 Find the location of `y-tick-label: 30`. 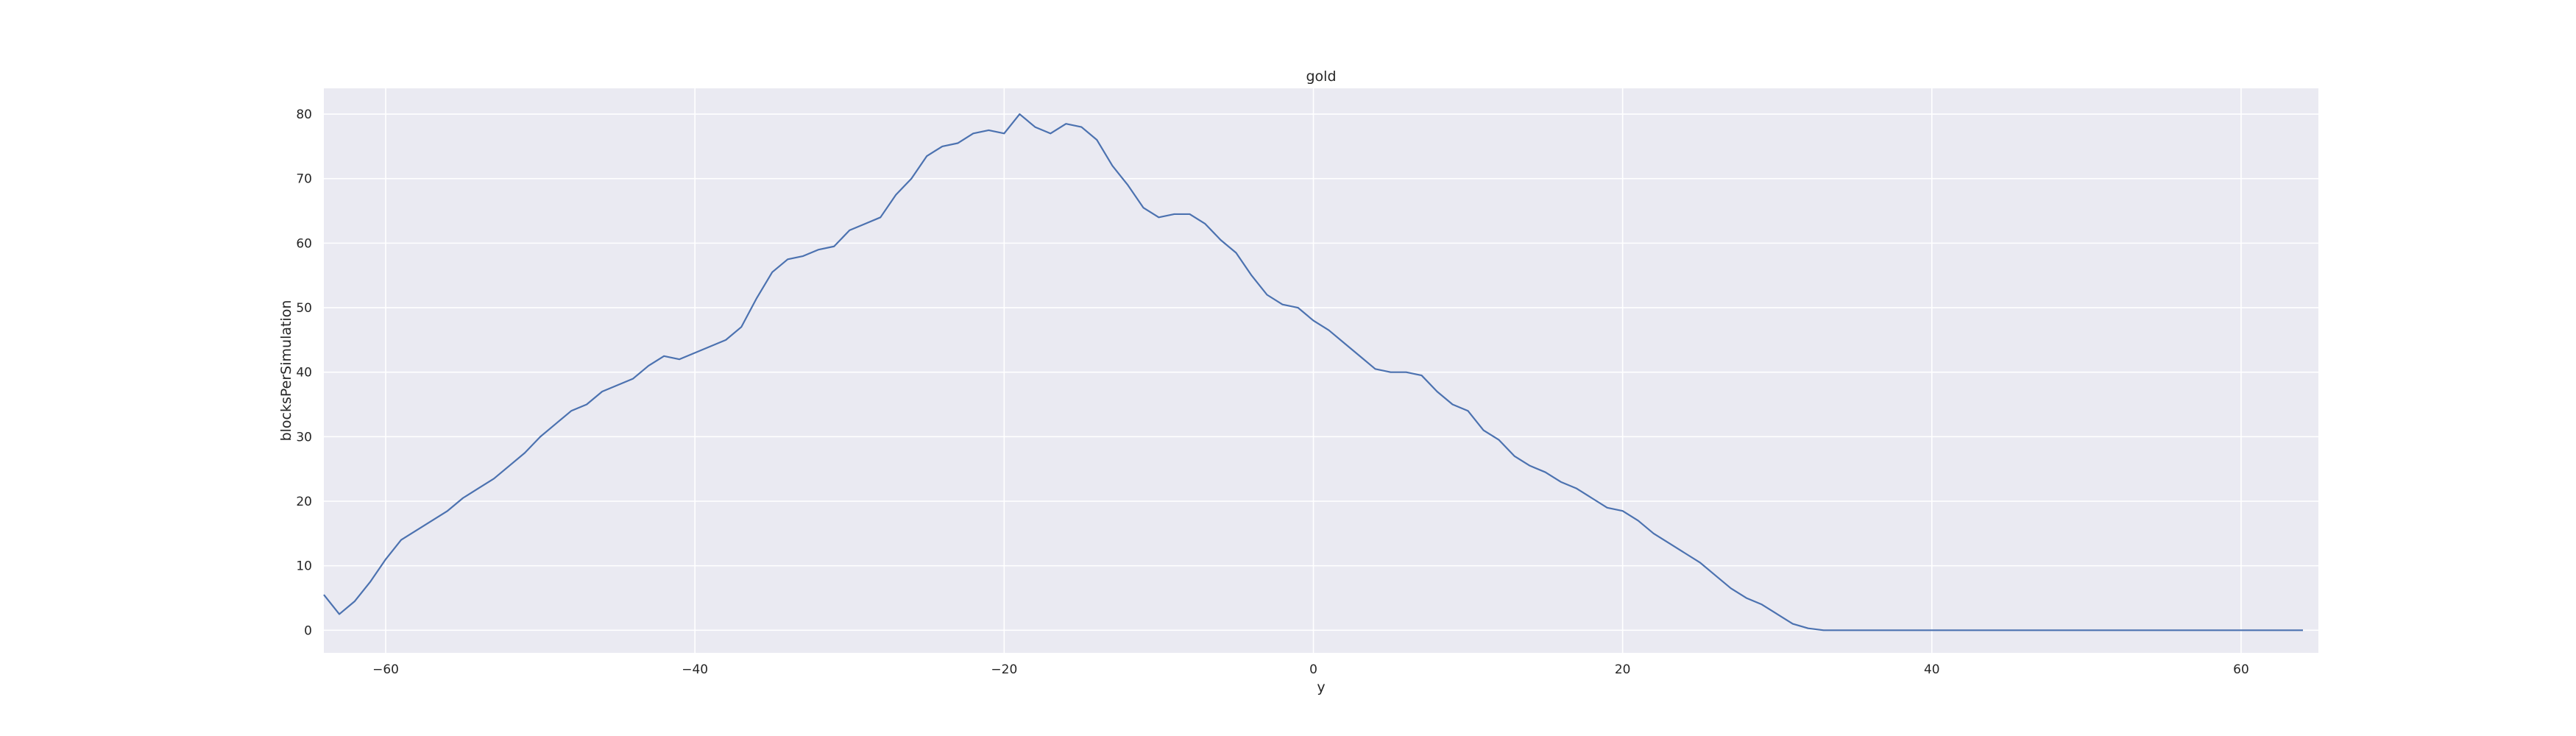

y-tick-label: 30 is located at coordinates (304, 437).